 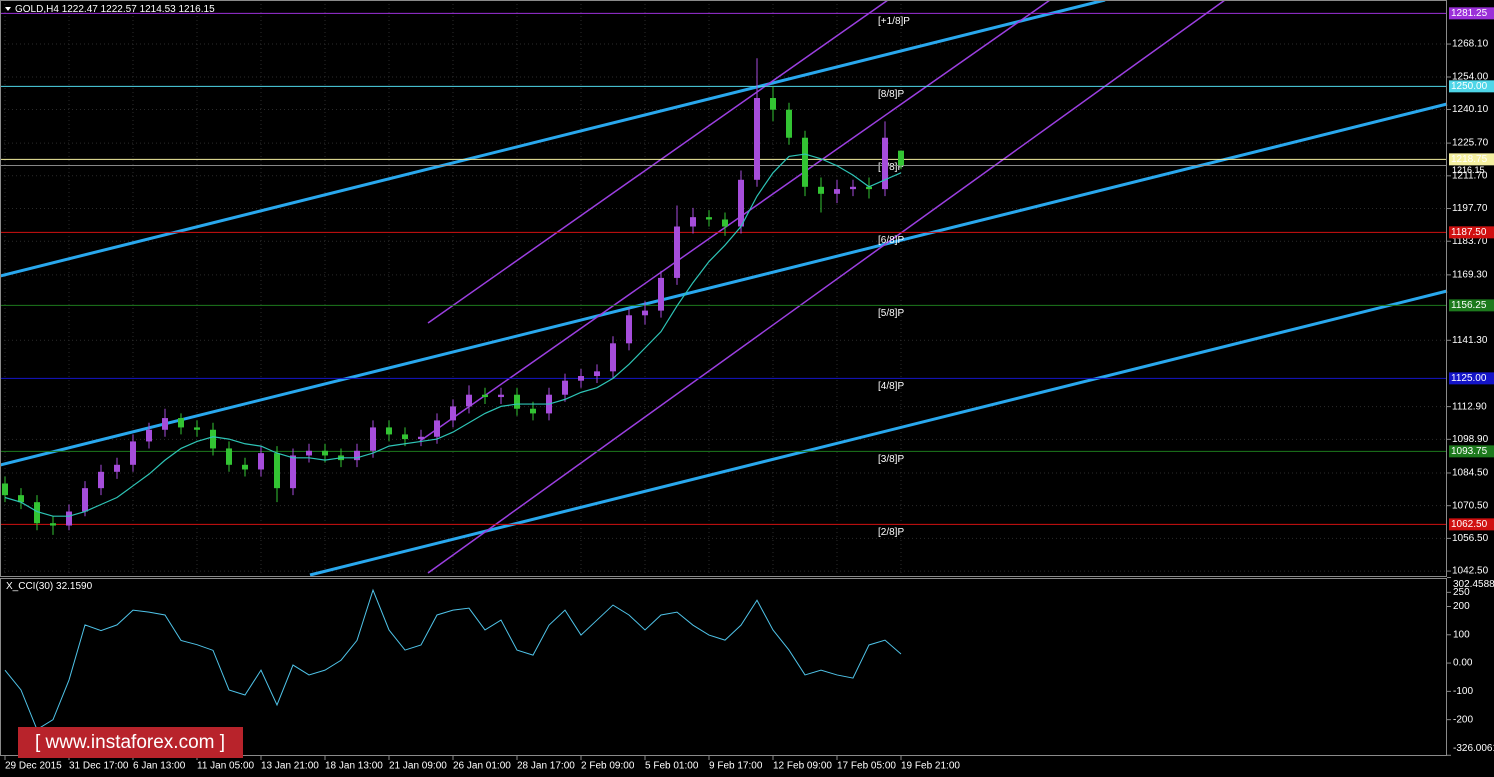 I want to click on y-tick-label: 1042.50, so click(x=1470, y=571).